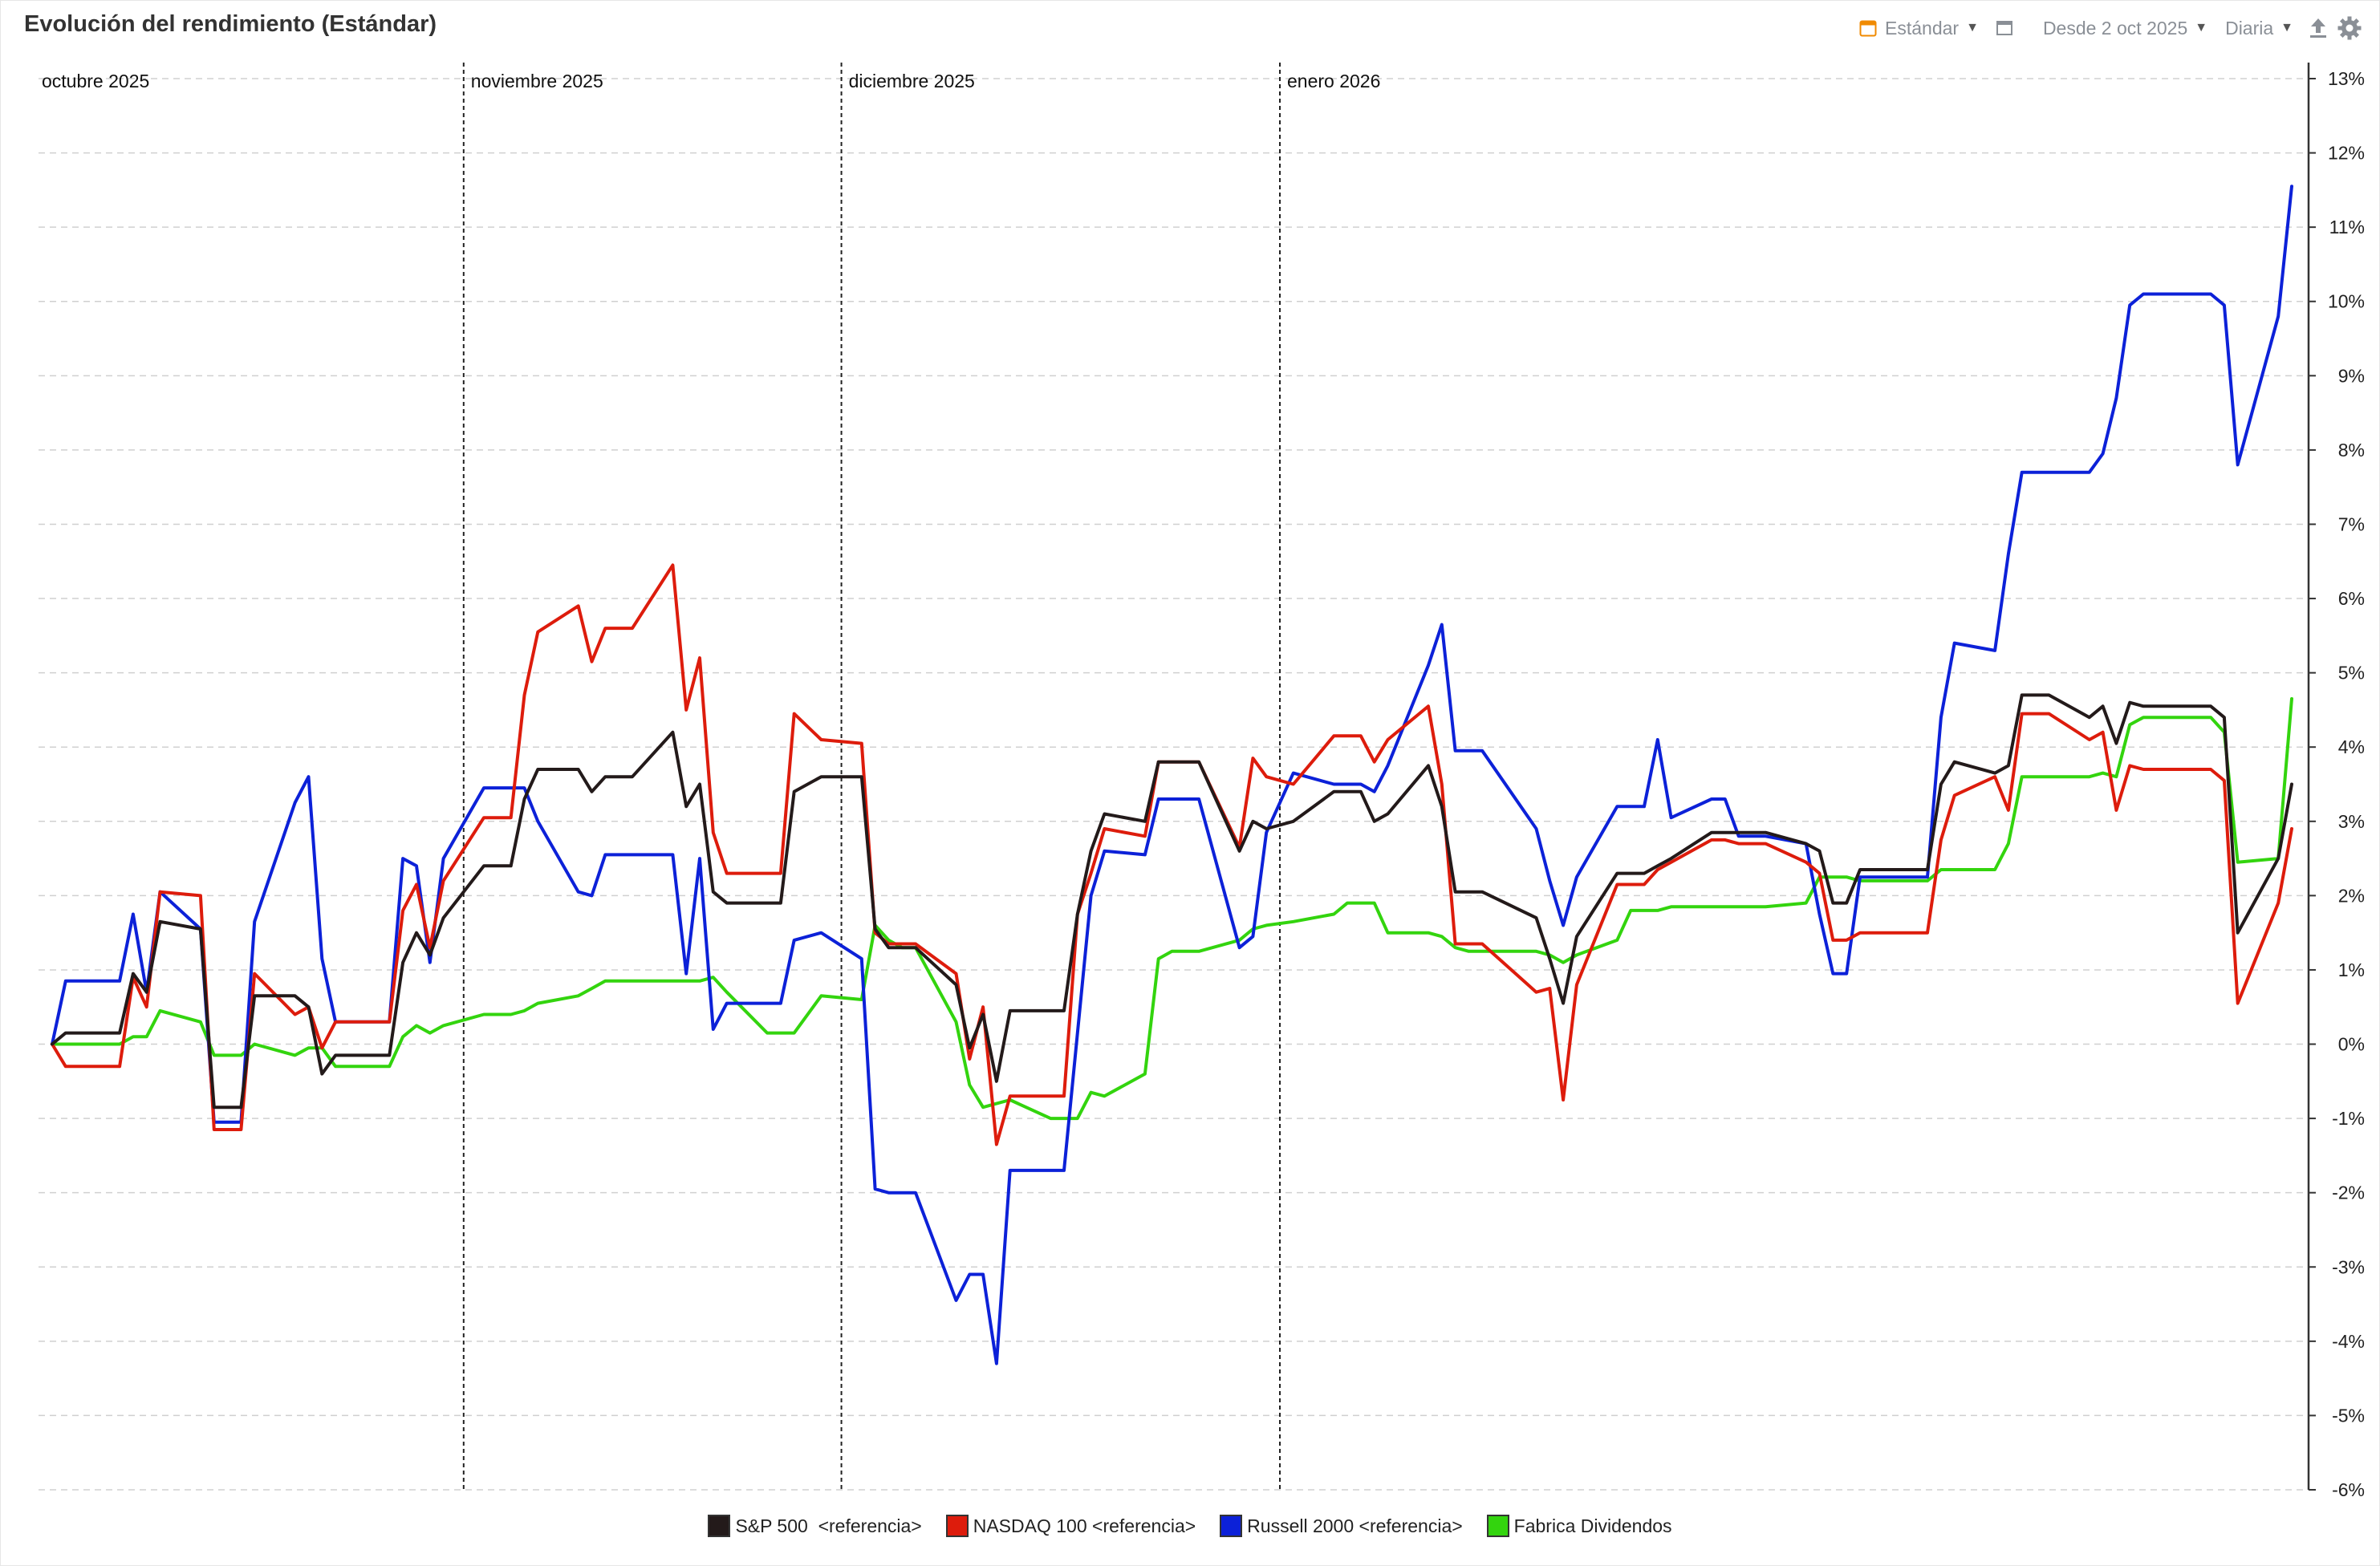  Describe the element at coordinates (1922, 28) in the screenshot. I see `mode-label: Estándar` at that location.